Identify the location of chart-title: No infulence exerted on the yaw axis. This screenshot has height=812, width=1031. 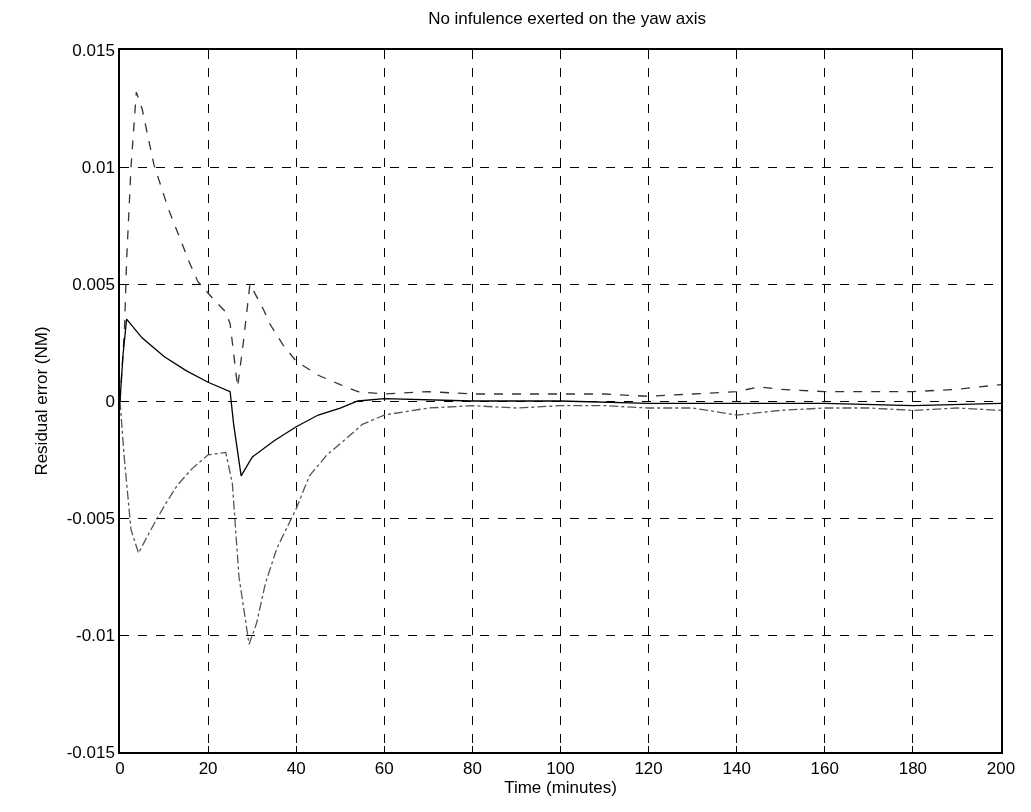
(567, 19).